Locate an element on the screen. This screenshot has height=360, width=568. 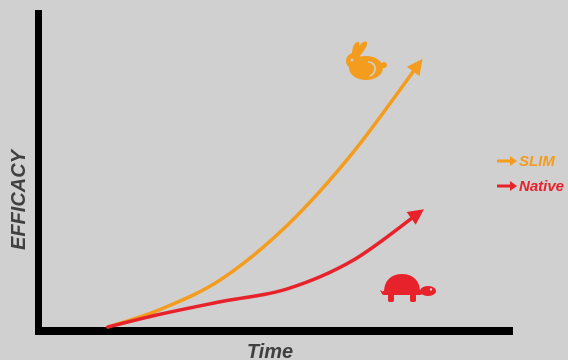
legend-label-native: Native is located at coordinates (541, 186).